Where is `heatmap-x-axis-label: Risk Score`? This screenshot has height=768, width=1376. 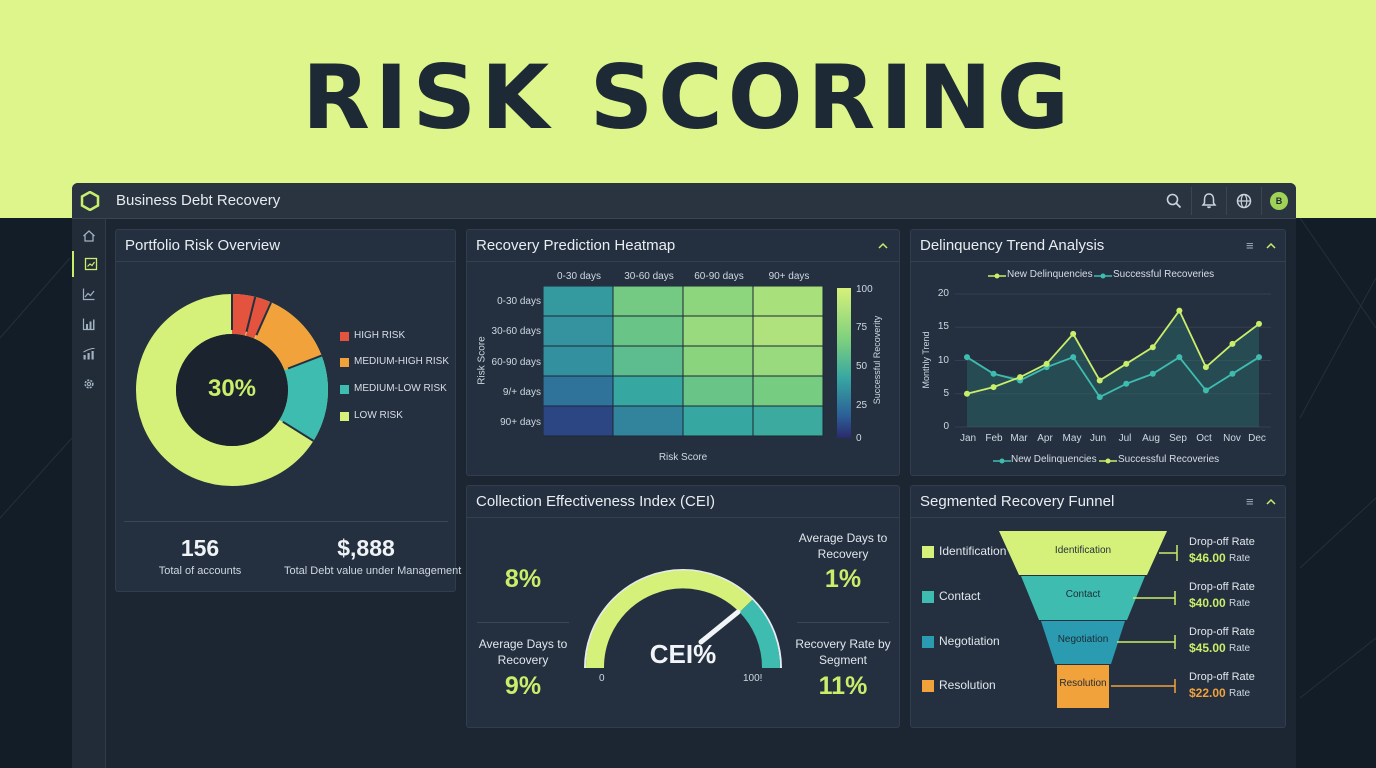 heatmap-x-axis-label: Risk Score is located at coordinates (683, 457).